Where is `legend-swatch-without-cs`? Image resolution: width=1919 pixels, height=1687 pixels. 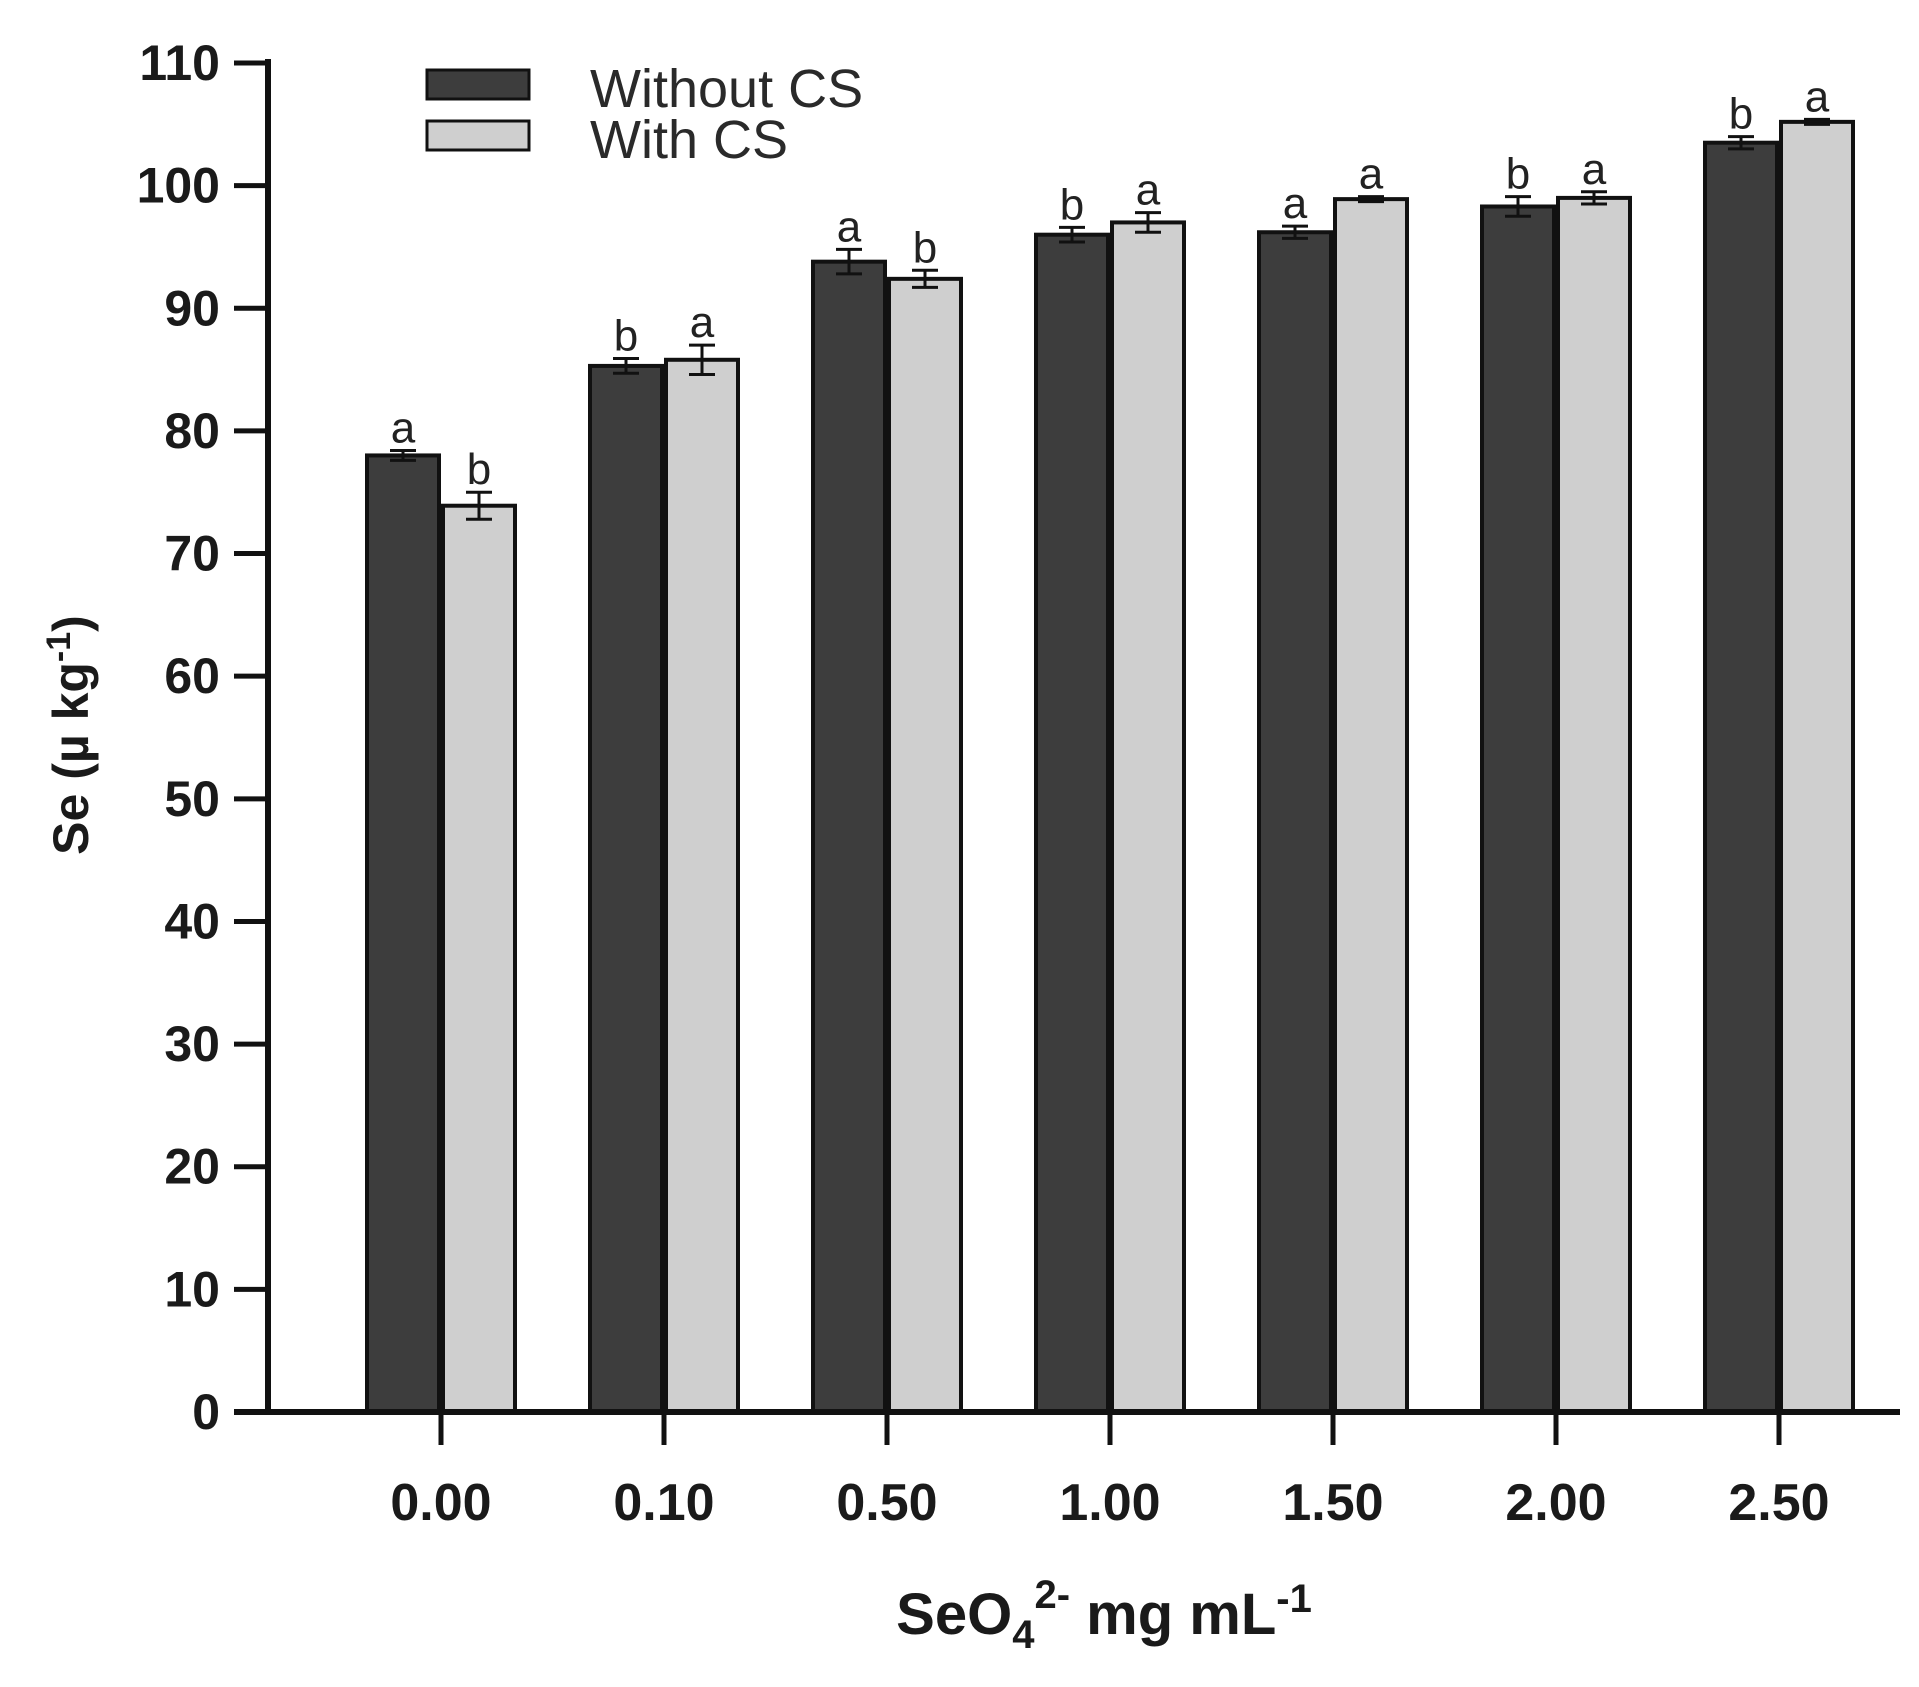
legend-swatch-without-cs is located at coordinates (478, 84).